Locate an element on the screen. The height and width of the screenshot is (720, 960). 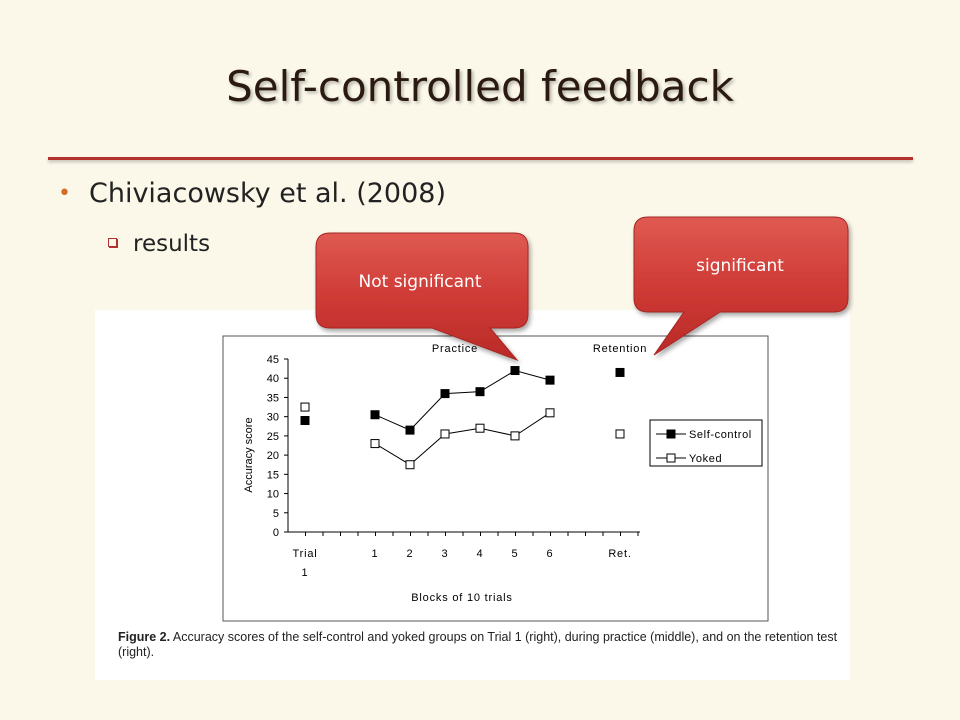
y-tick-label: 10 is located at coordinates (273, 495).